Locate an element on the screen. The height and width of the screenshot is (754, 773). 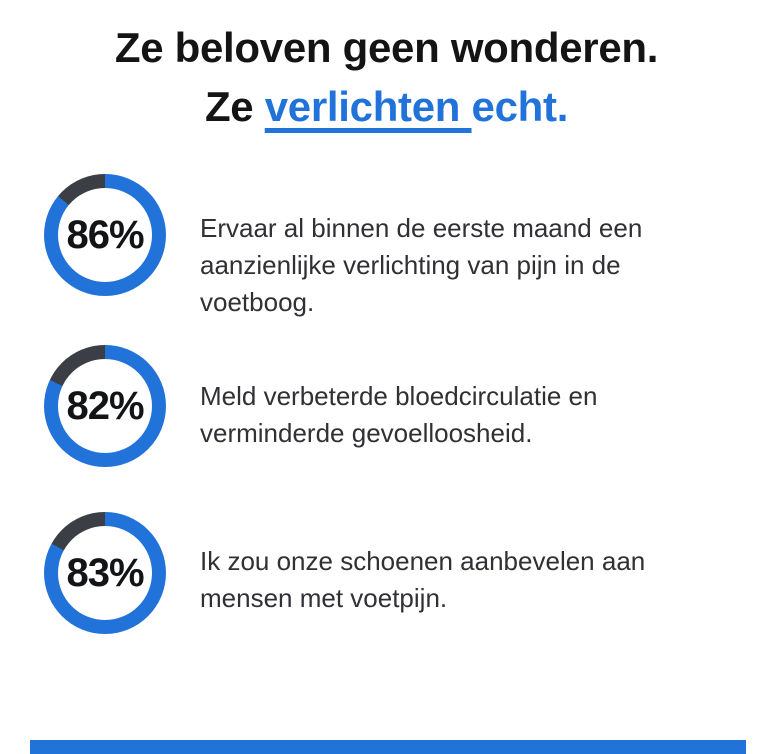
progress-ring-3: 83% is located at coordinates (105, 573).